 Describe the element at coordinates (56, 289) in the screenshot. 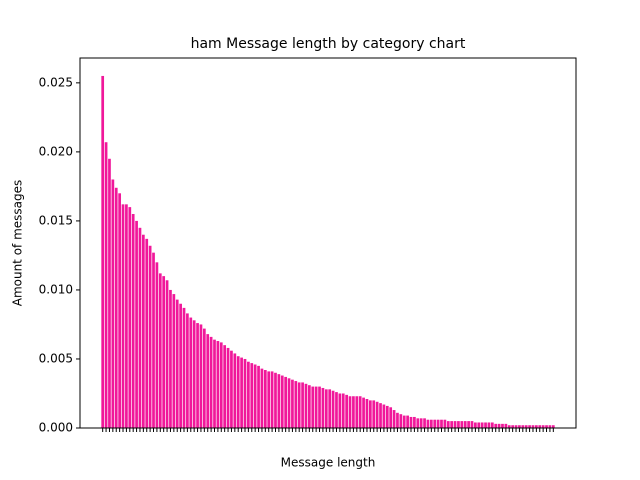

I see `y-tick-label: 0.010` at that location.